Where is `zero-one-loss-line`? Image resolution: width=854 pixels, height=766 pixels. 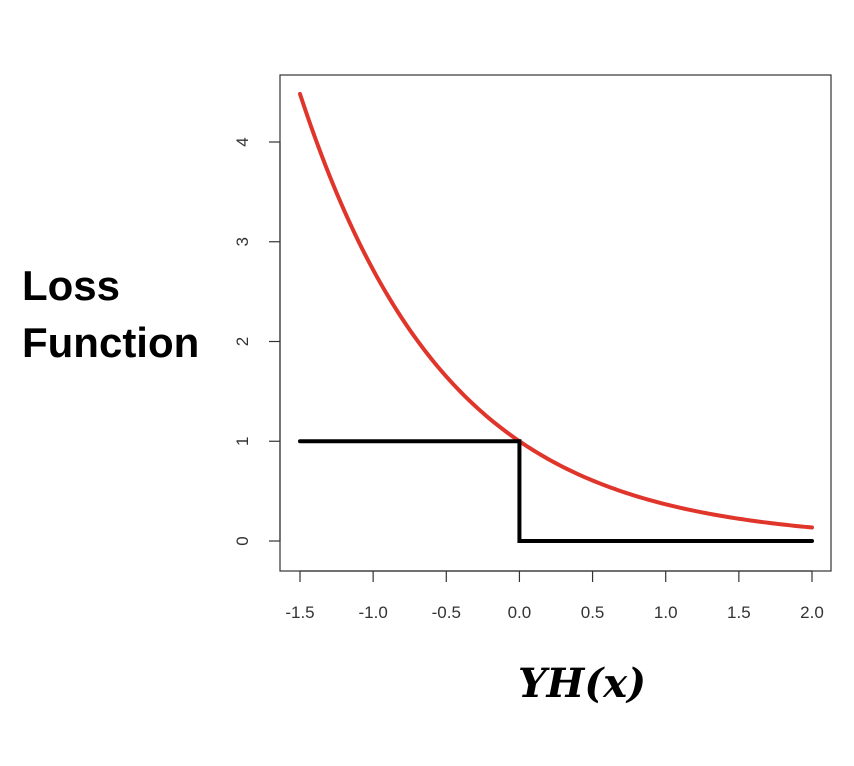 zero-one-loss-line is located at coordinates (556, 491).